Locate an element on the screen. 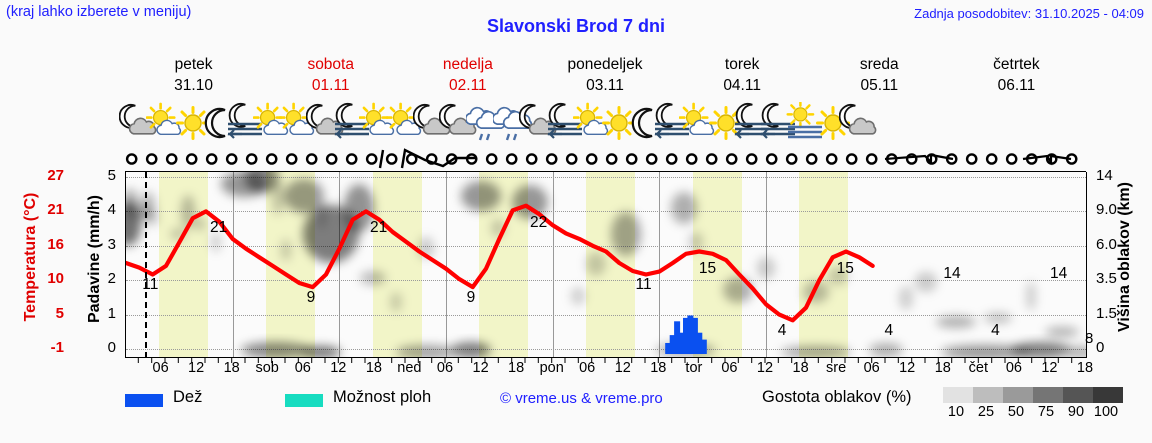  cloud-height-tick: 0 is located at coordinates (1100, 347).